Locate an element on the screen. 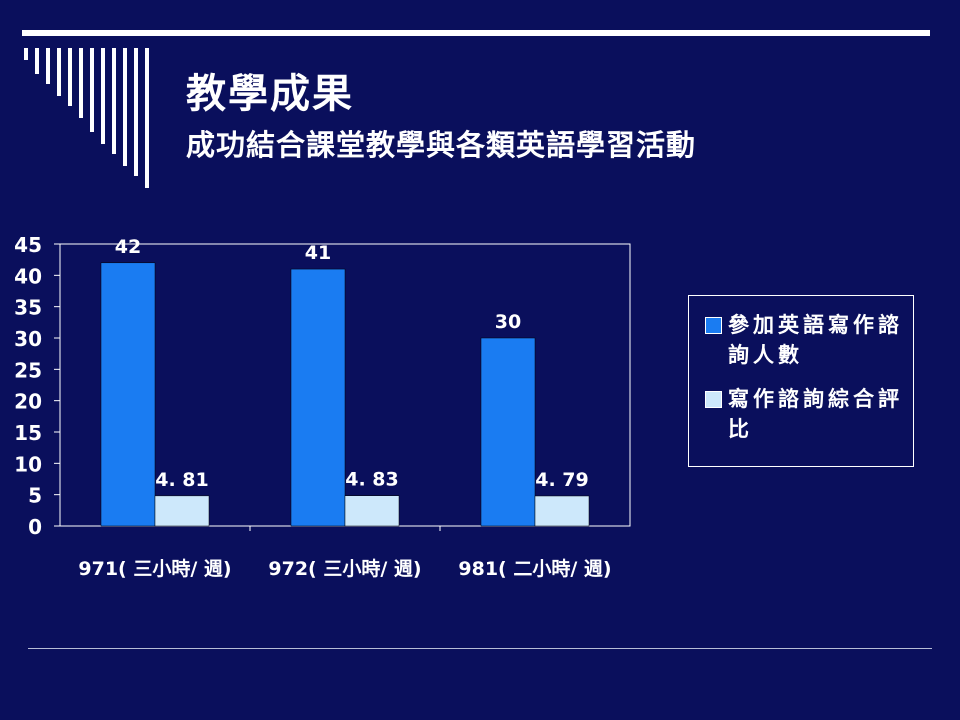 This screenshot has width=960, height=720. top-rule is located at coordinates (476, 33).